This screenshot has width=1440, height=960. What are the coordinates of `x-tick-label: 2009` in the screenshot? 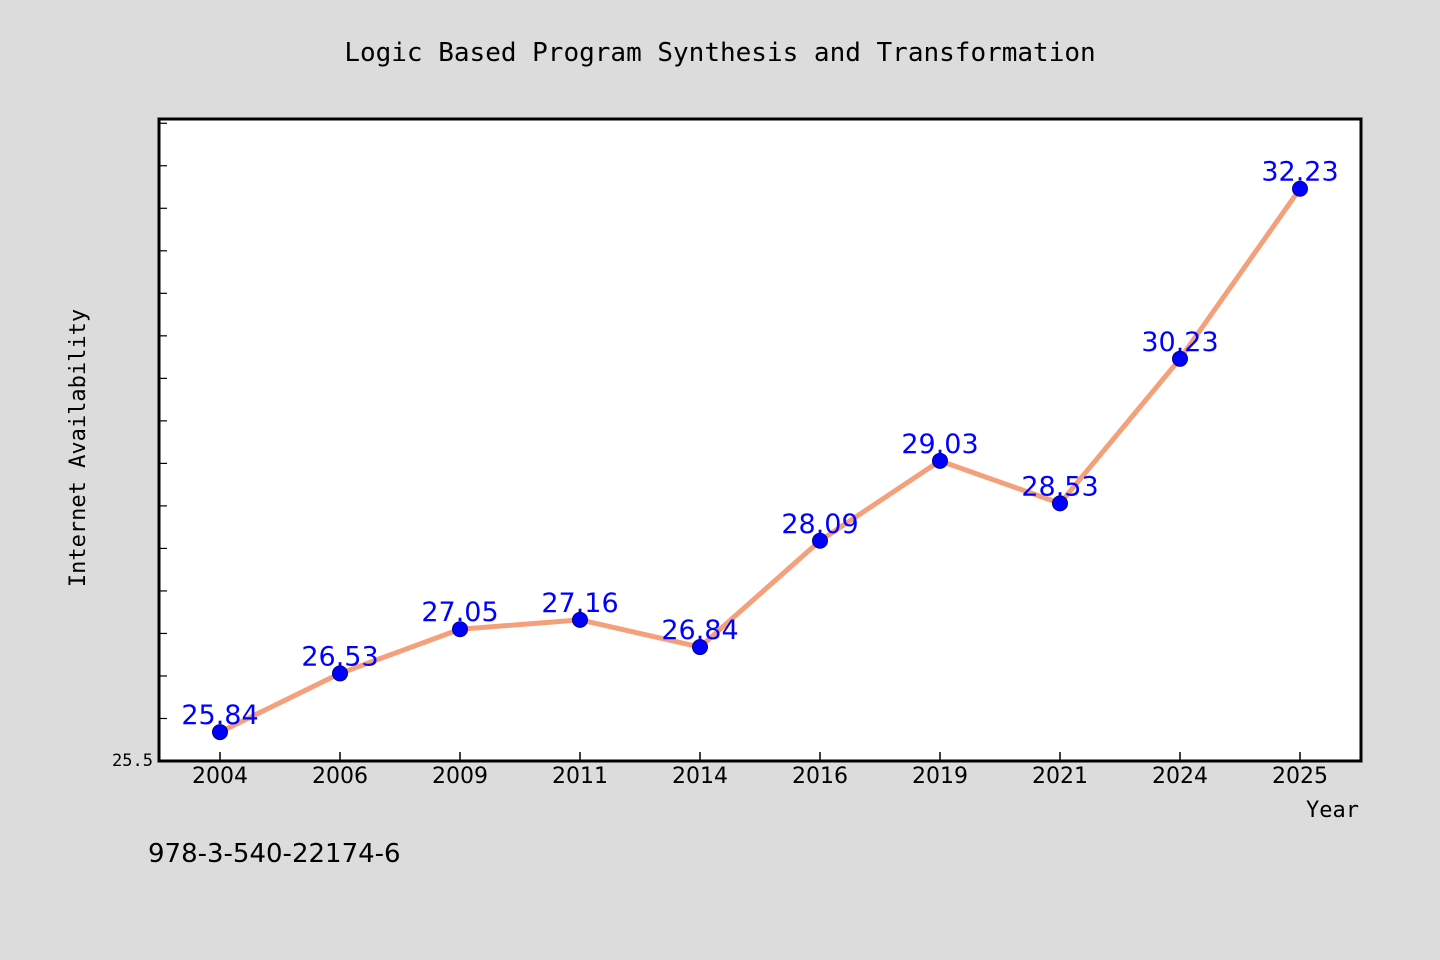 It's located at (460, 776).